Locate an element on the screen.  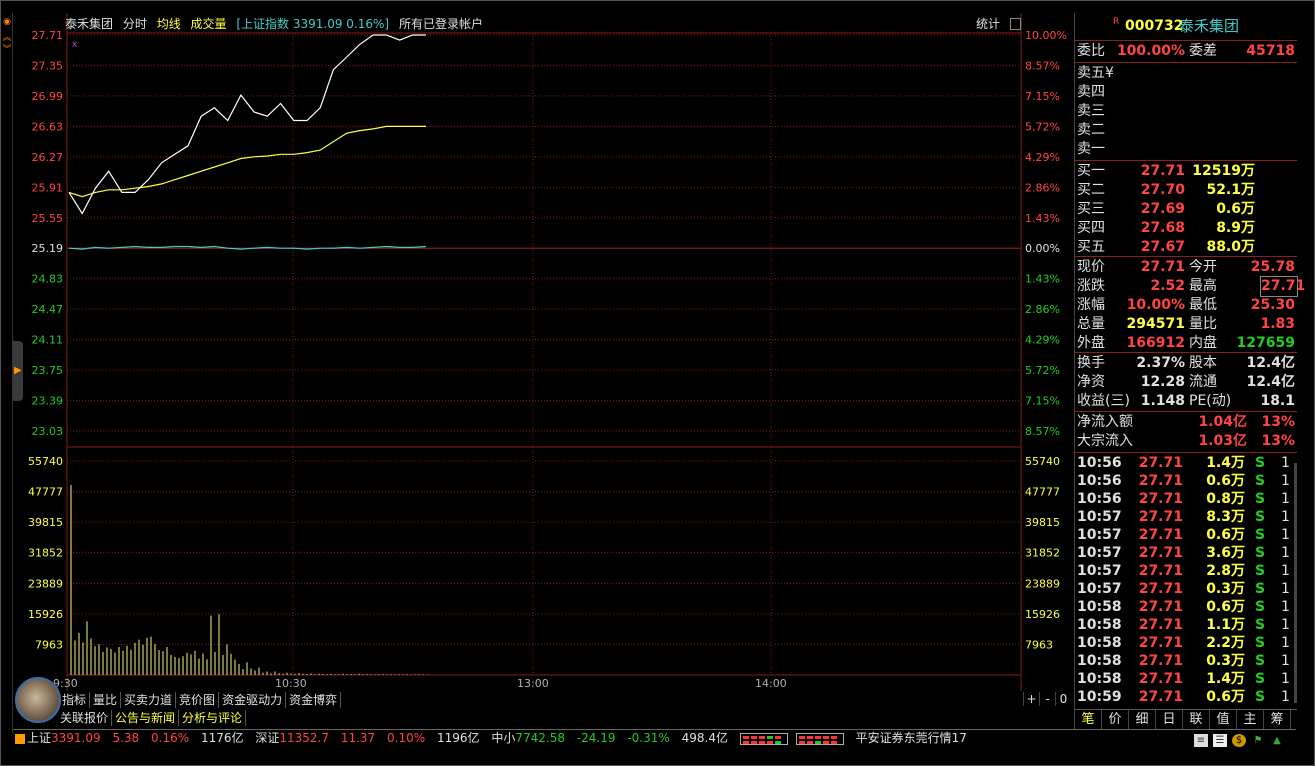
tick-volume: 0.6万 is located at coordinates (1225, 481).